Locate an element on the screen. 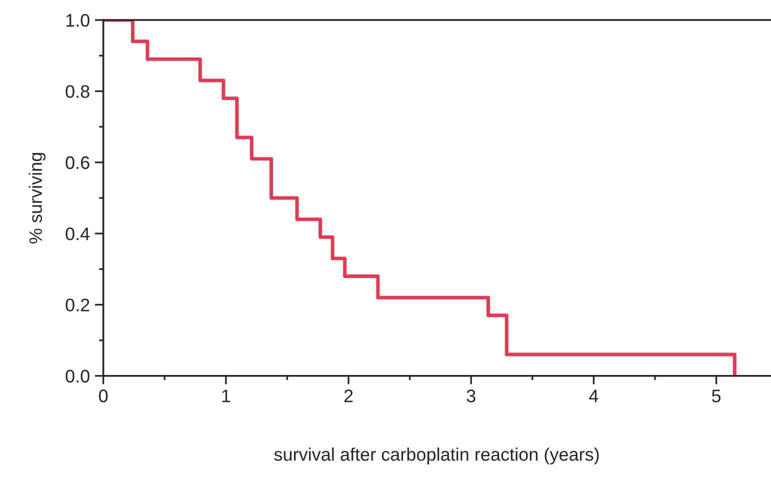 The image size is (771, 477). x-tick-label: 5 is located at coordinates (716, 396).